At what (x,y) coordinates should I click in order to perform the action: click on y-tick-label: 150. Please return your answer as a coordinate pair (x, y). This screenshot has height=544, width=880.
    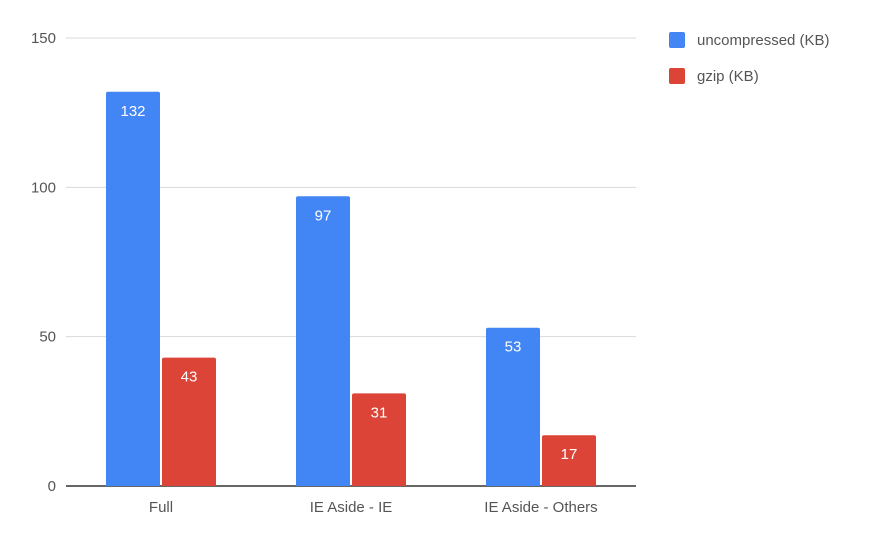
    Looking at the image, I should click on (43, 38).